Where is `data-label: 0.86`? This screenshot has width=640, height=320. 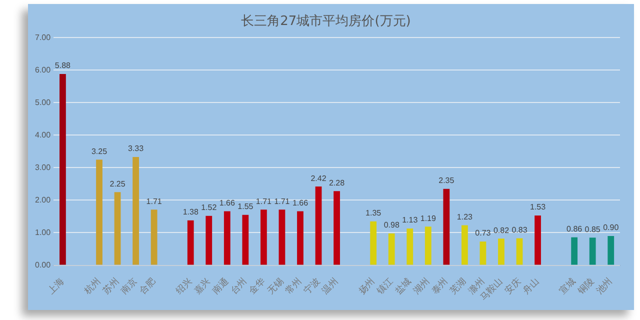
data-label: 0.86 is located at coordinates (574, 229).